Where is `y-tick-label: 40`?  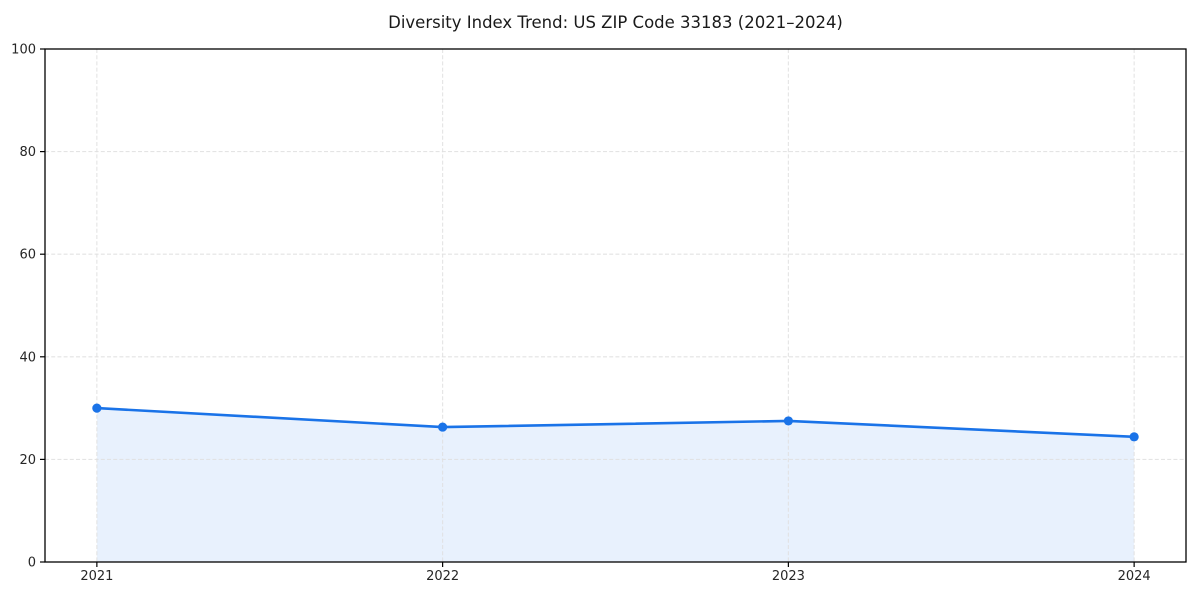
y-tick-label: 40 is located at coordinates (27, 357).